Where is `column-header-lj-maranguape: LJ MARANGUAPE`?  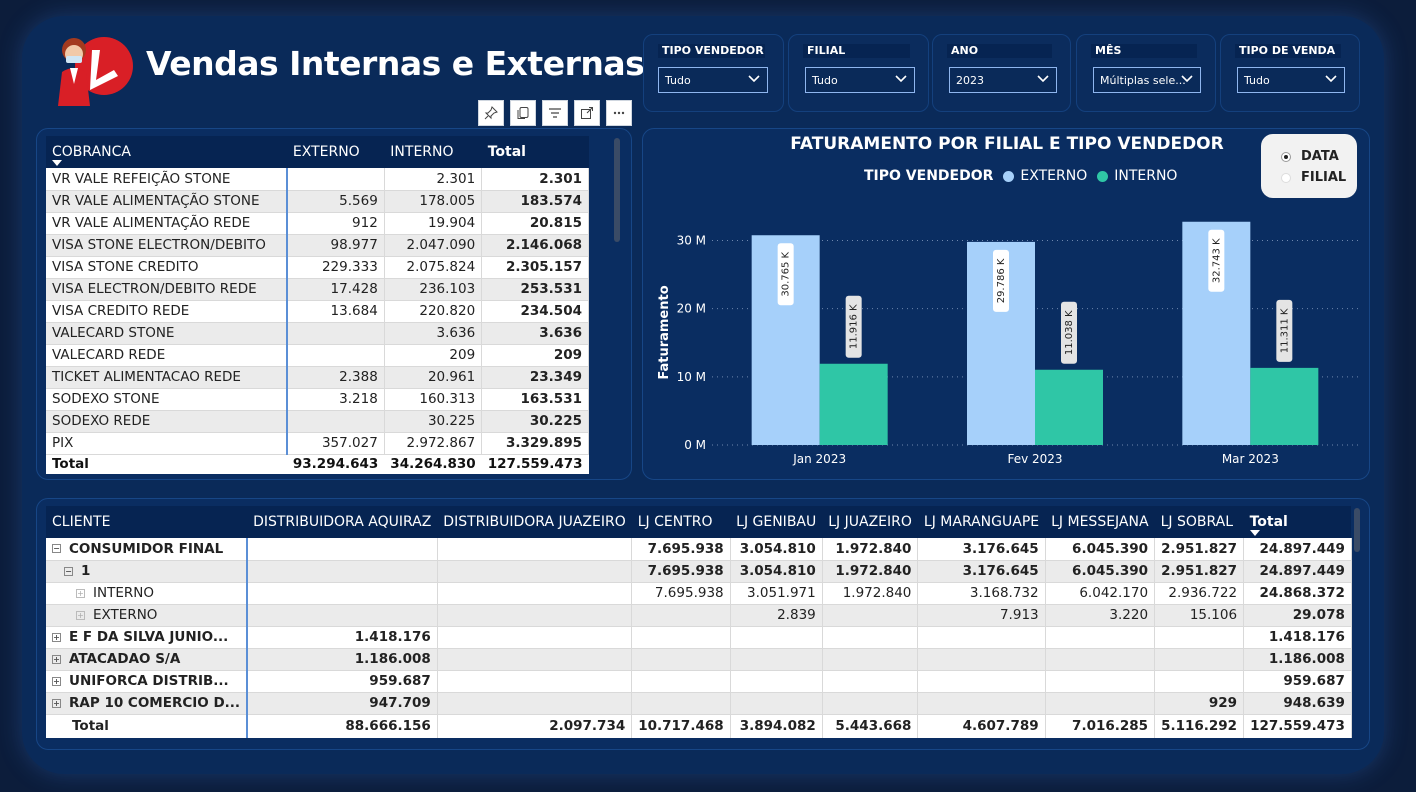 column-header-lj-maranguape: LJ MARANGUAPE is located at coordinates (981, 522).